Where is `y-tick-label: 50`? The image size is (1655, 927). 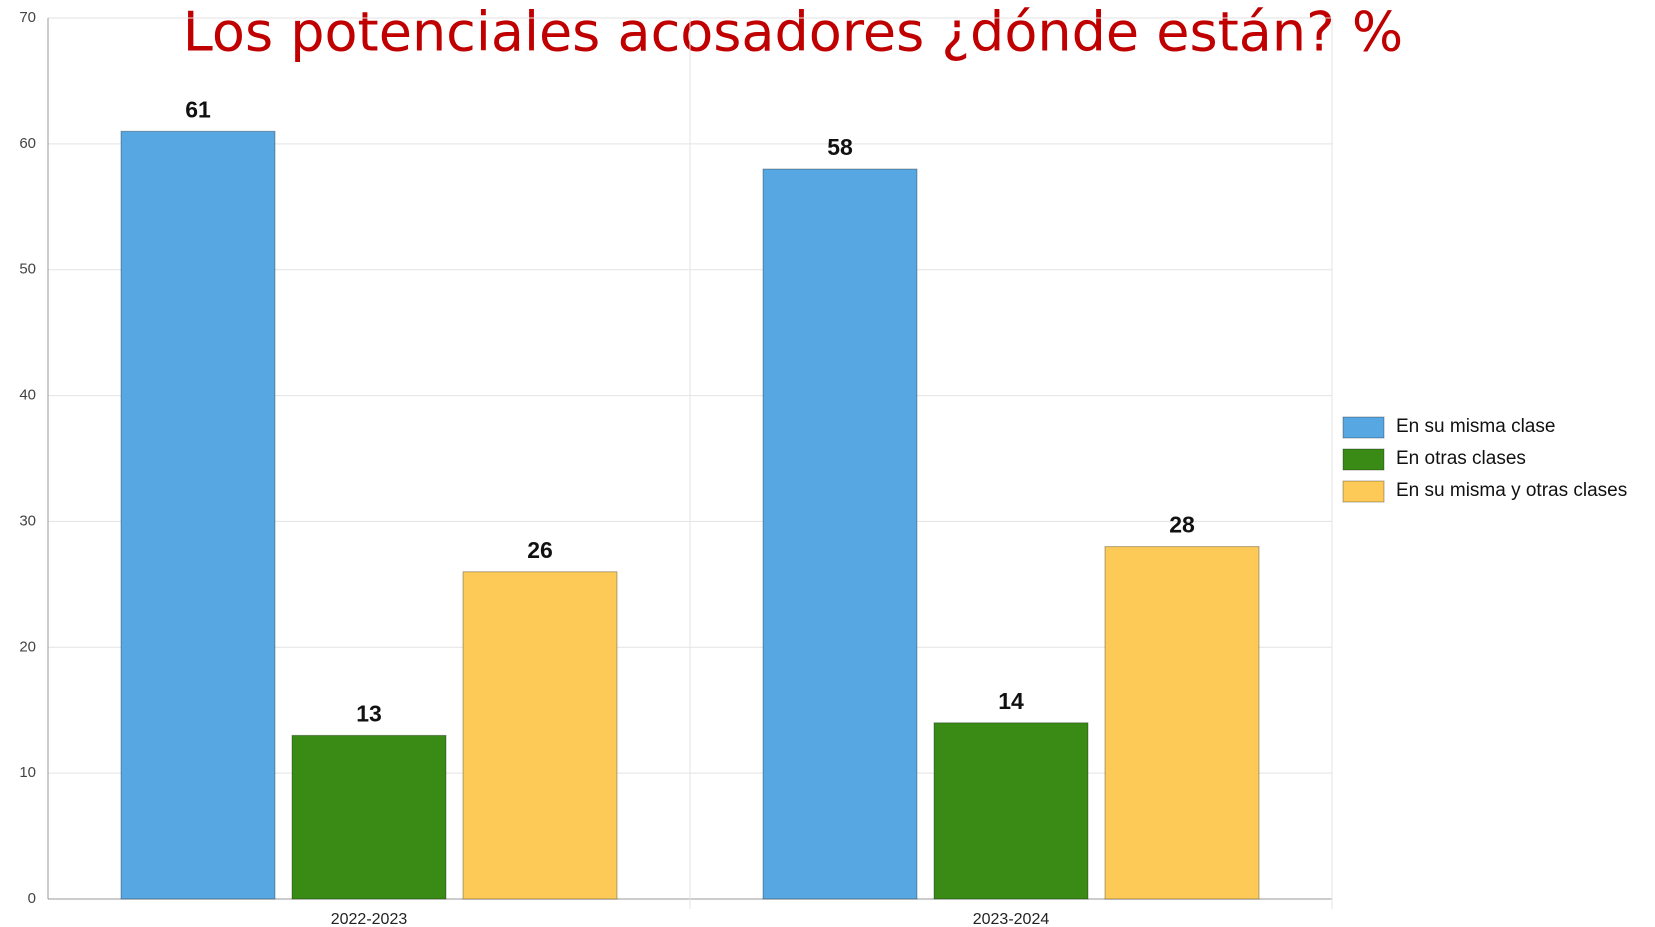
y-tick-label: 50 is located at coordinates (27, 269).